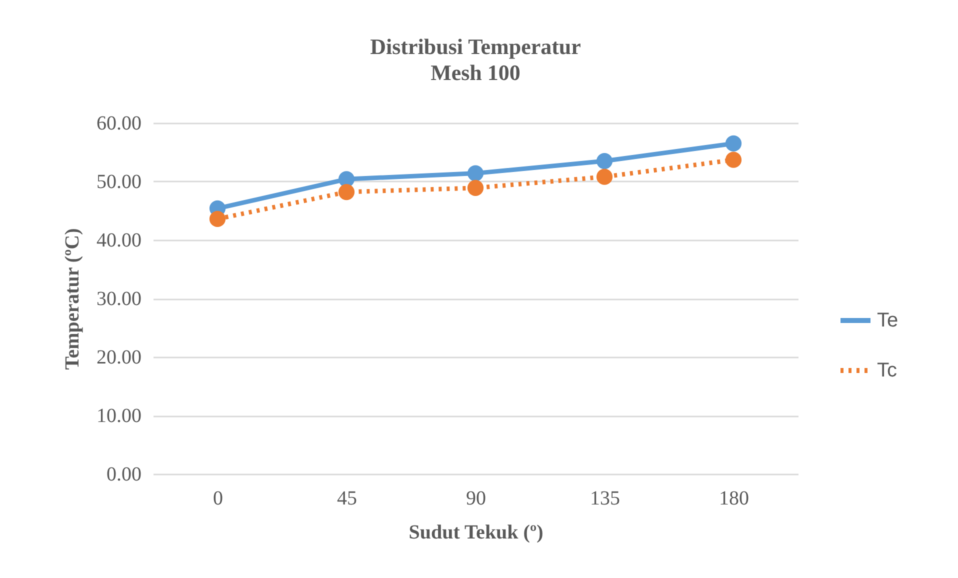 The image size is (958, 578). I want to click on y-tick-label: 60.00, so click(119, 123).